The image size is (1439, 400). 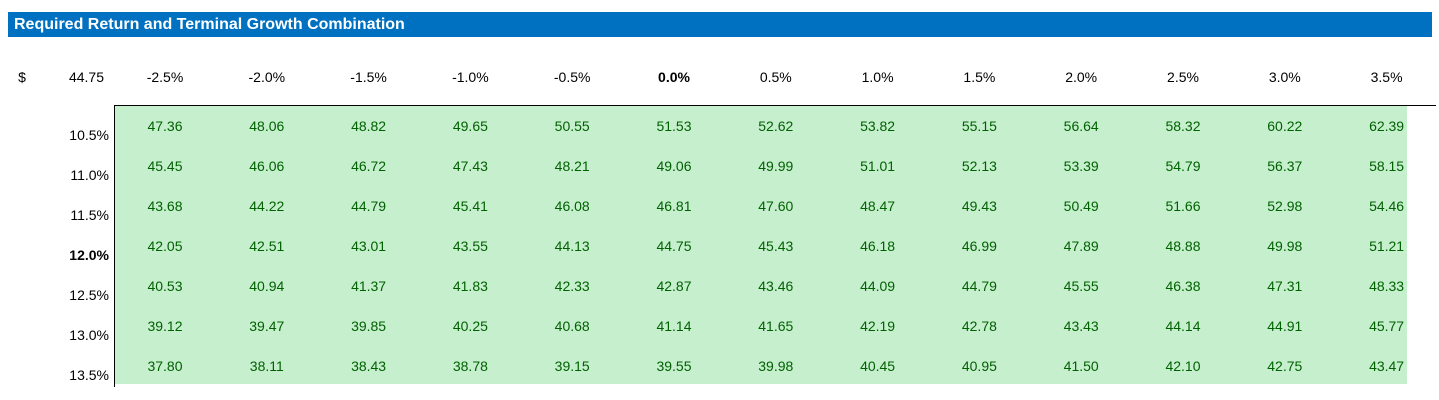 What do you see at coordinates (776, 326) in the screenshot?
I see `value-cell: 41.65` at bounding box center [776, 326].